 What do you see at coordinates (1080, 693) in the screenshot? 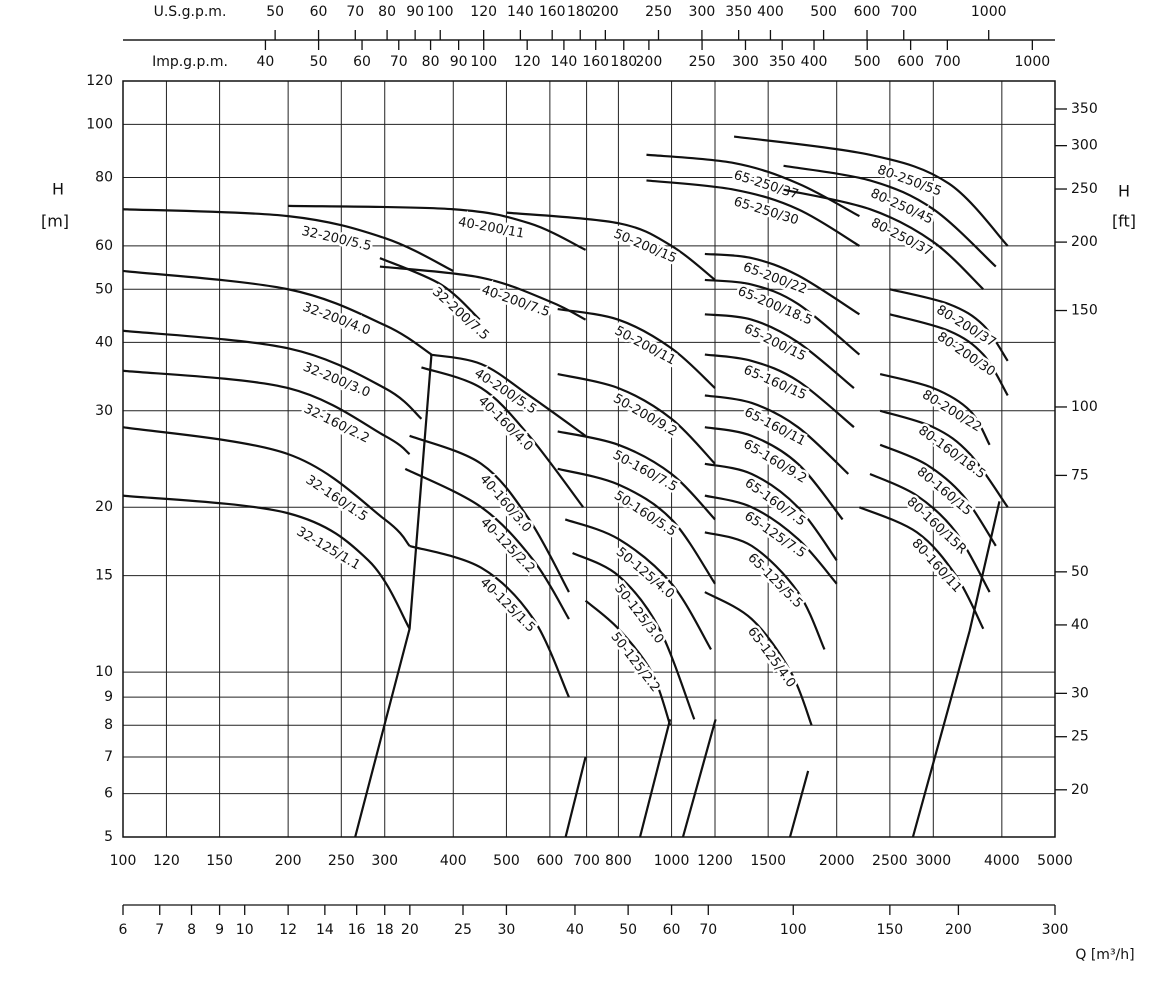
I see `y2-tick-label: 30` at bounding box center [1080, 693].